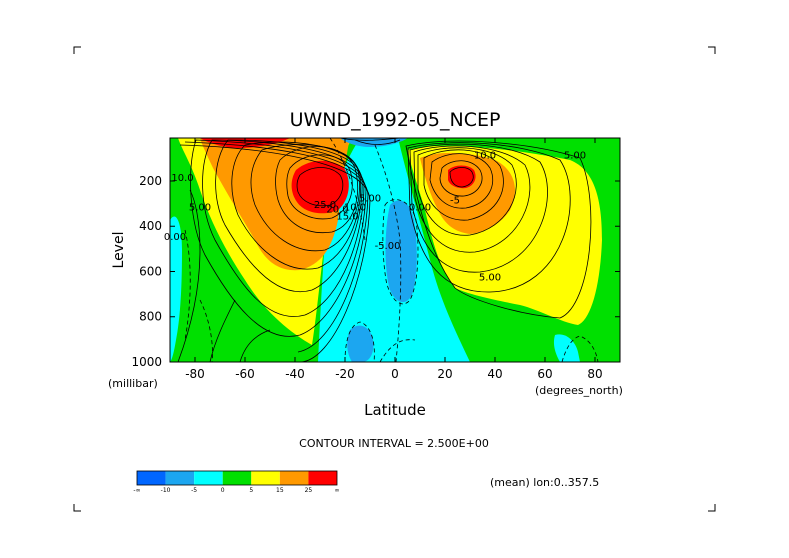 This screenshot has width=789, height=558. Describe the element at coordinates (494, 374) in the screenshot. I see `x-tick-label: 40` at that location.